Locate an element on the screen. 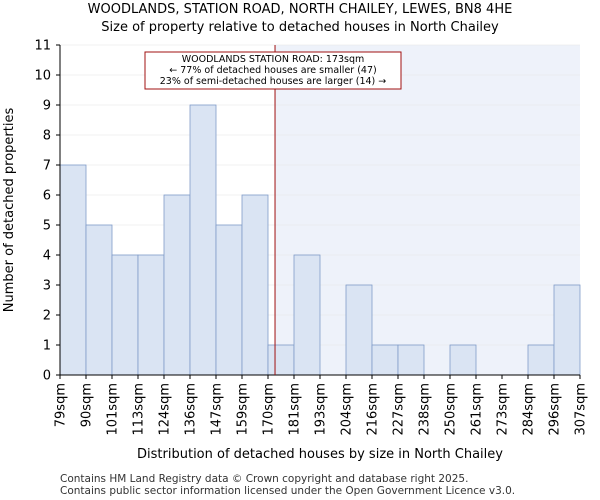  y-tick-label-7: 7 is located at coordinates (47, 166).